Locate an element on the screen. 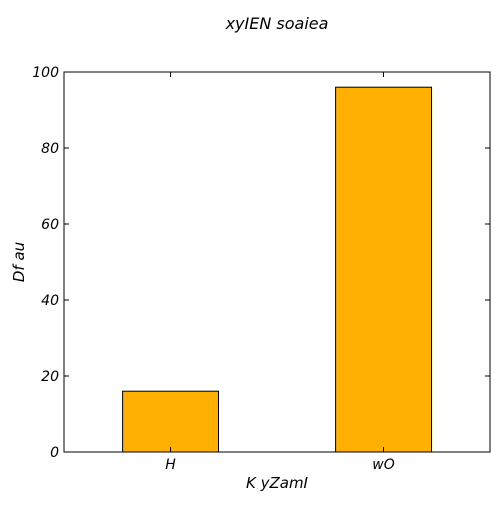 This screenshot has height=508, width=504. bar-H is located at coordinates (170, 421).